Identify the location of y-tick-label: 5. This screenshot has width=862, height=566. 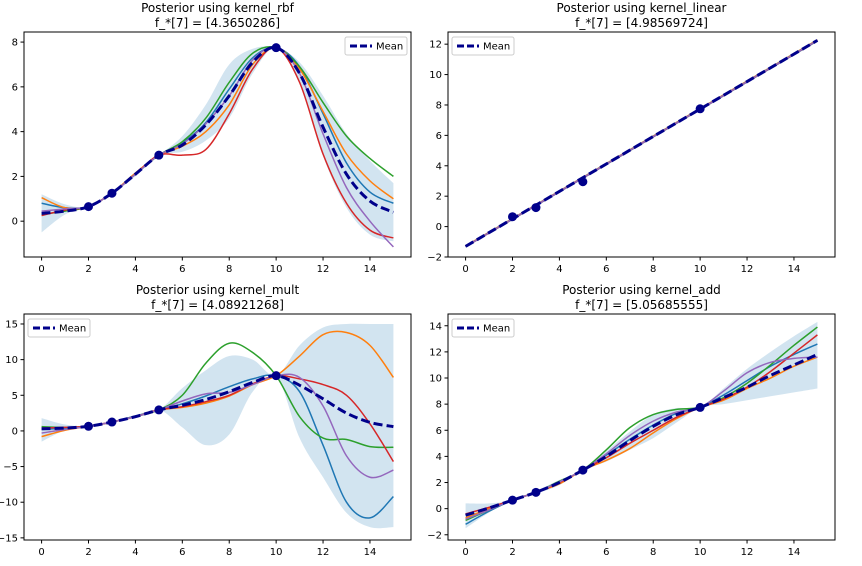
(15, 396).